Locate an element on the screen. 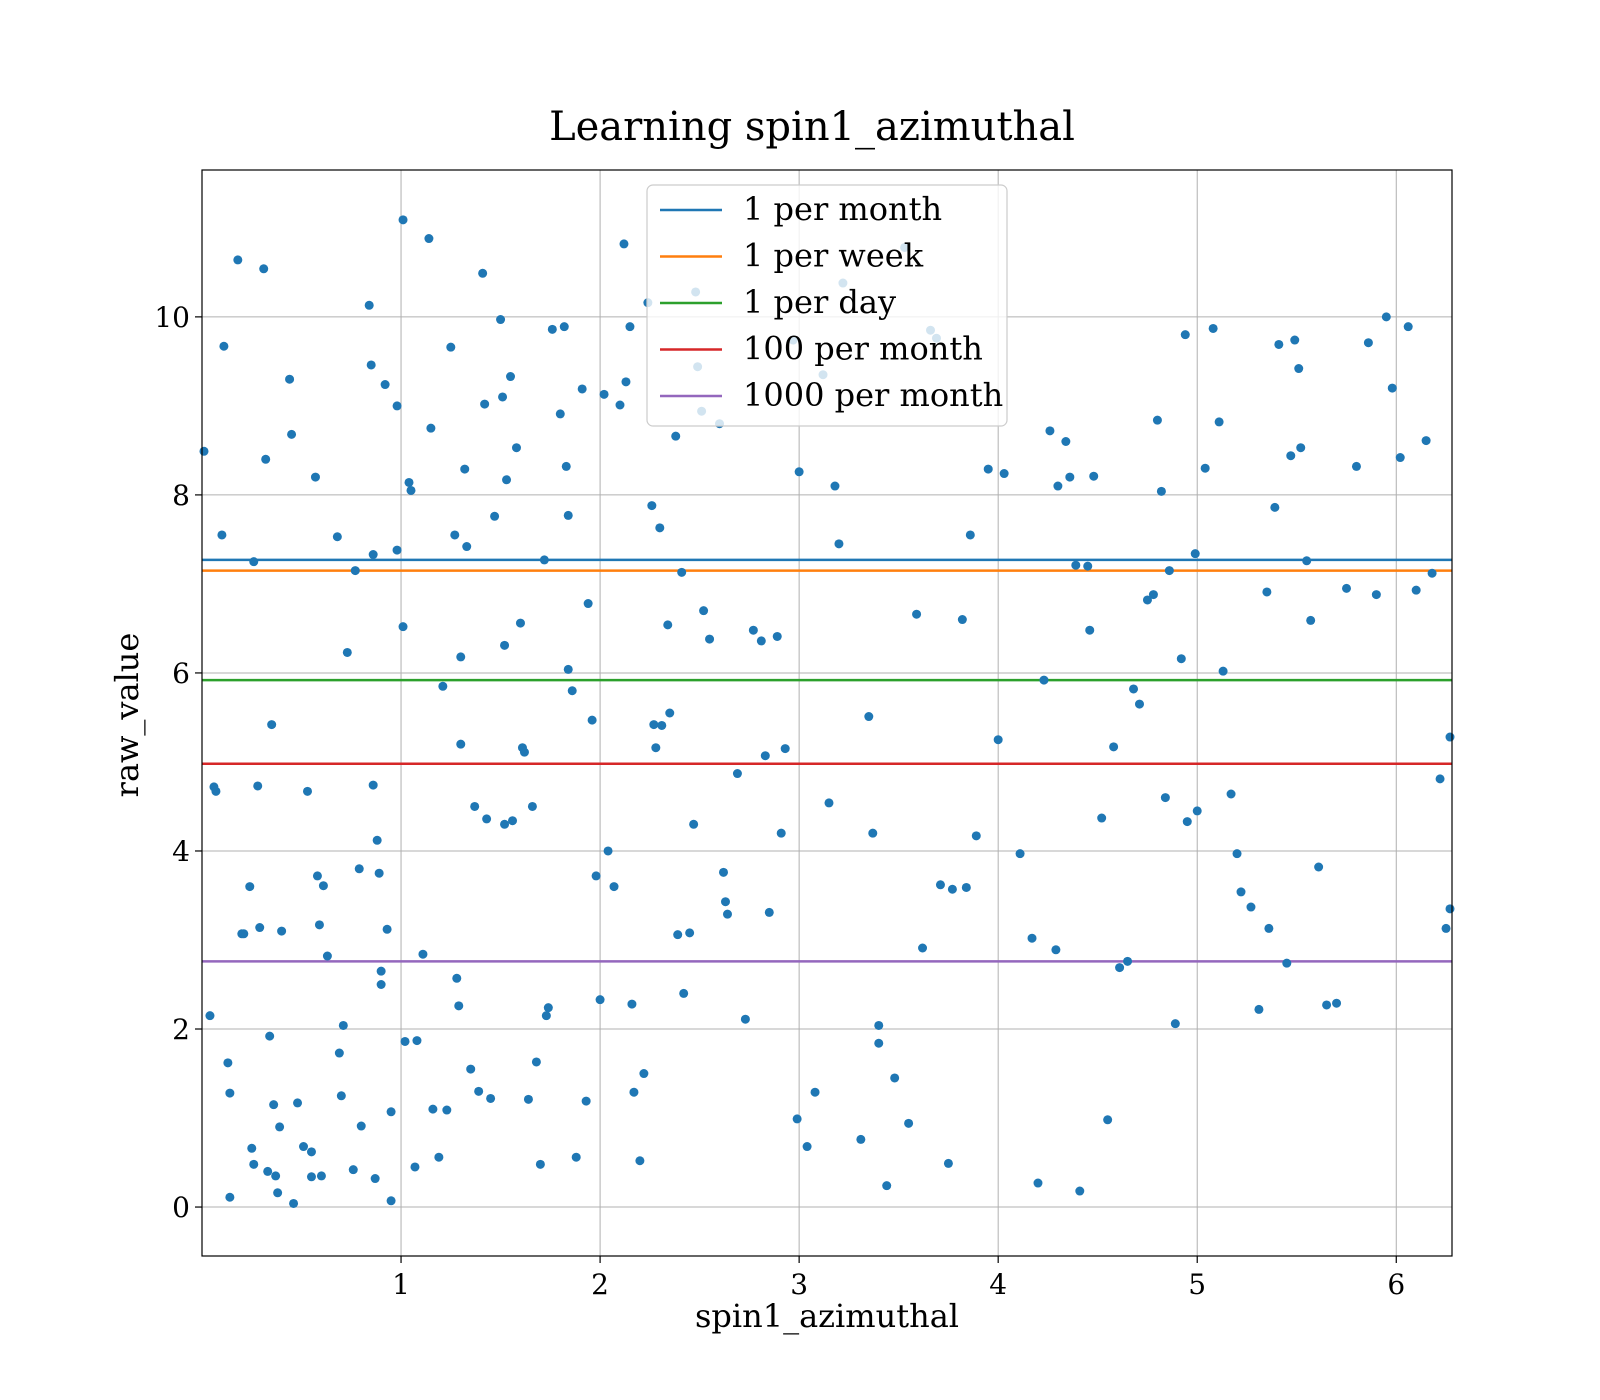 Image resolution: width=1600 pixels, height=1400 pixels. legend-entry: 1000 per month is located at coordinates (873, 395).